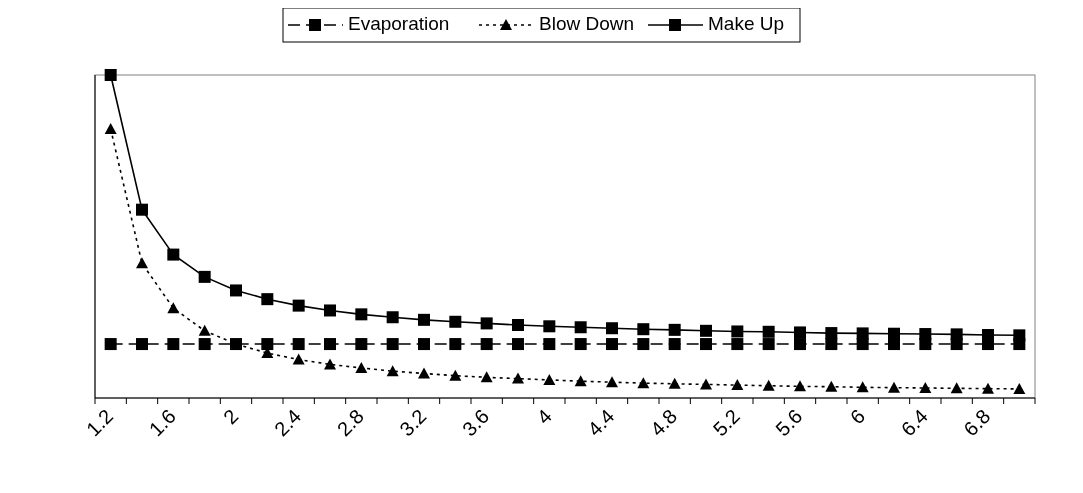  Describe the element at coordinates (100, 423) in the screenshot. I see `x-tick-label: 1.2` at that location.